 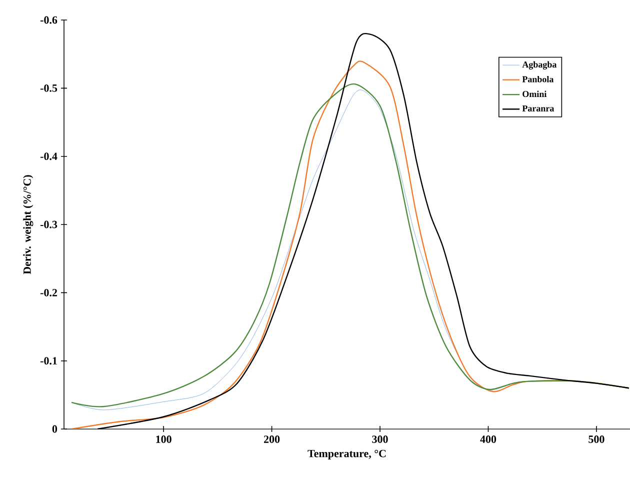 What do you see at coordinates (534, 94) in the screenshot?
I see `legend-label: Omini` at bounding box center [534, 94].